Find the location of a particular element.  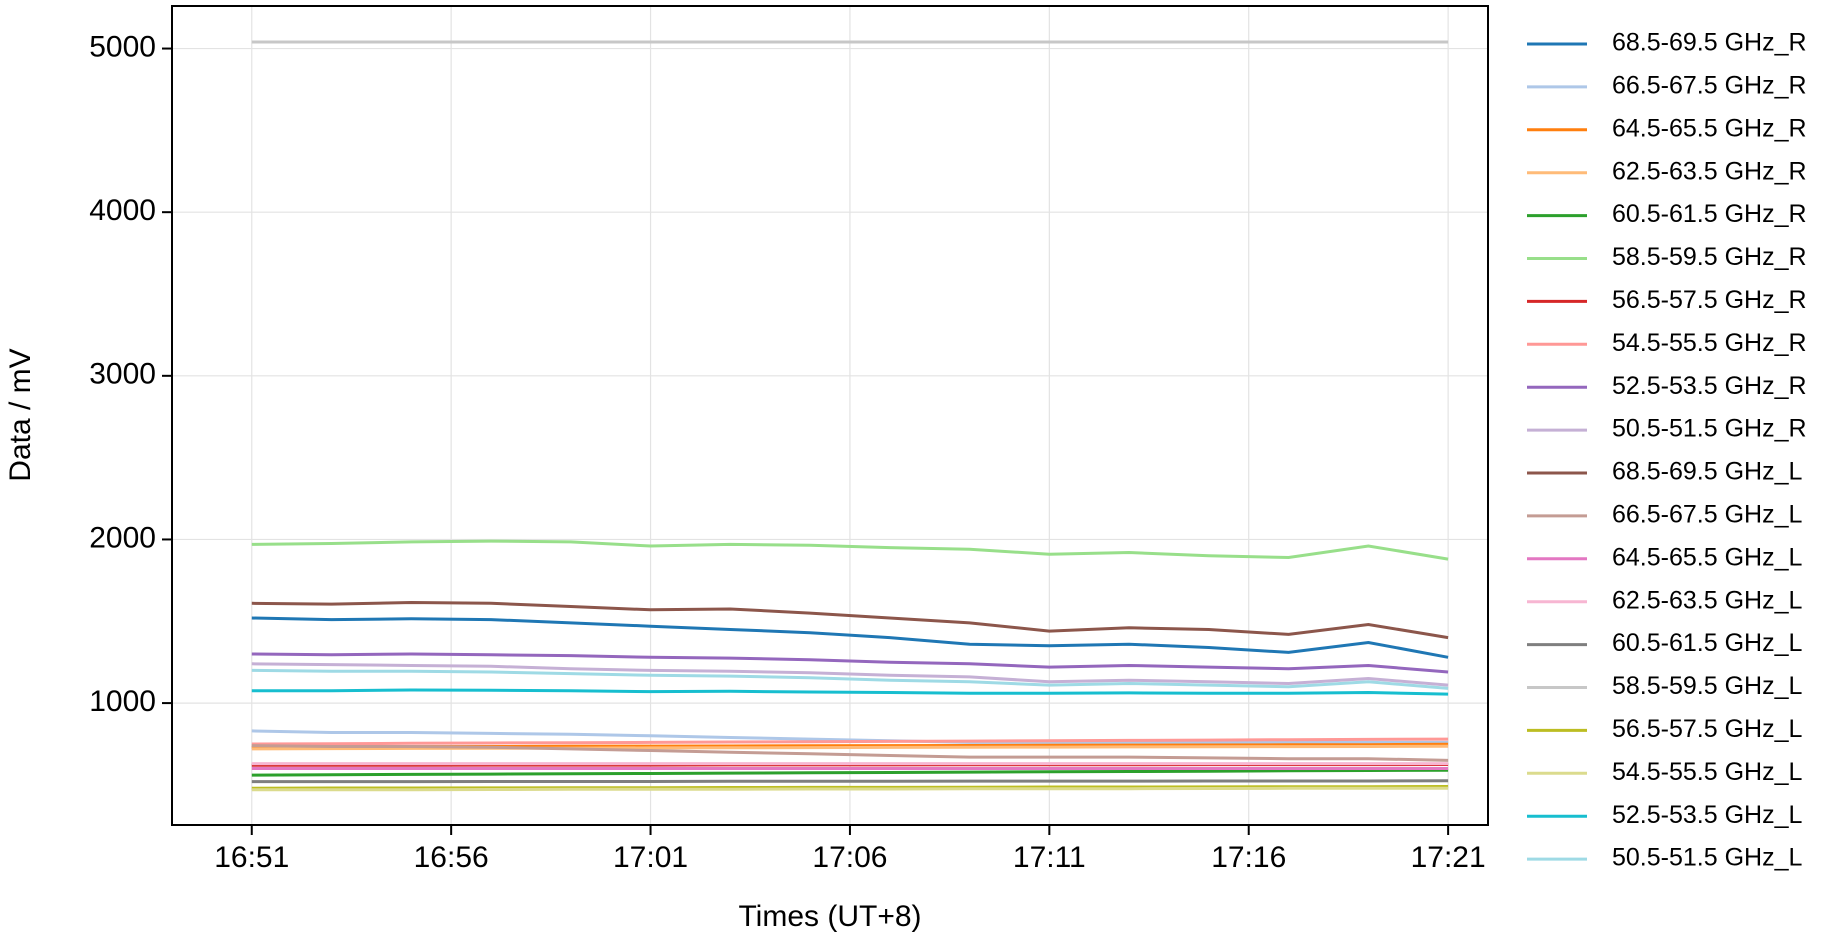

y-tick-label: 5000 is located at coordinates (122, 46).